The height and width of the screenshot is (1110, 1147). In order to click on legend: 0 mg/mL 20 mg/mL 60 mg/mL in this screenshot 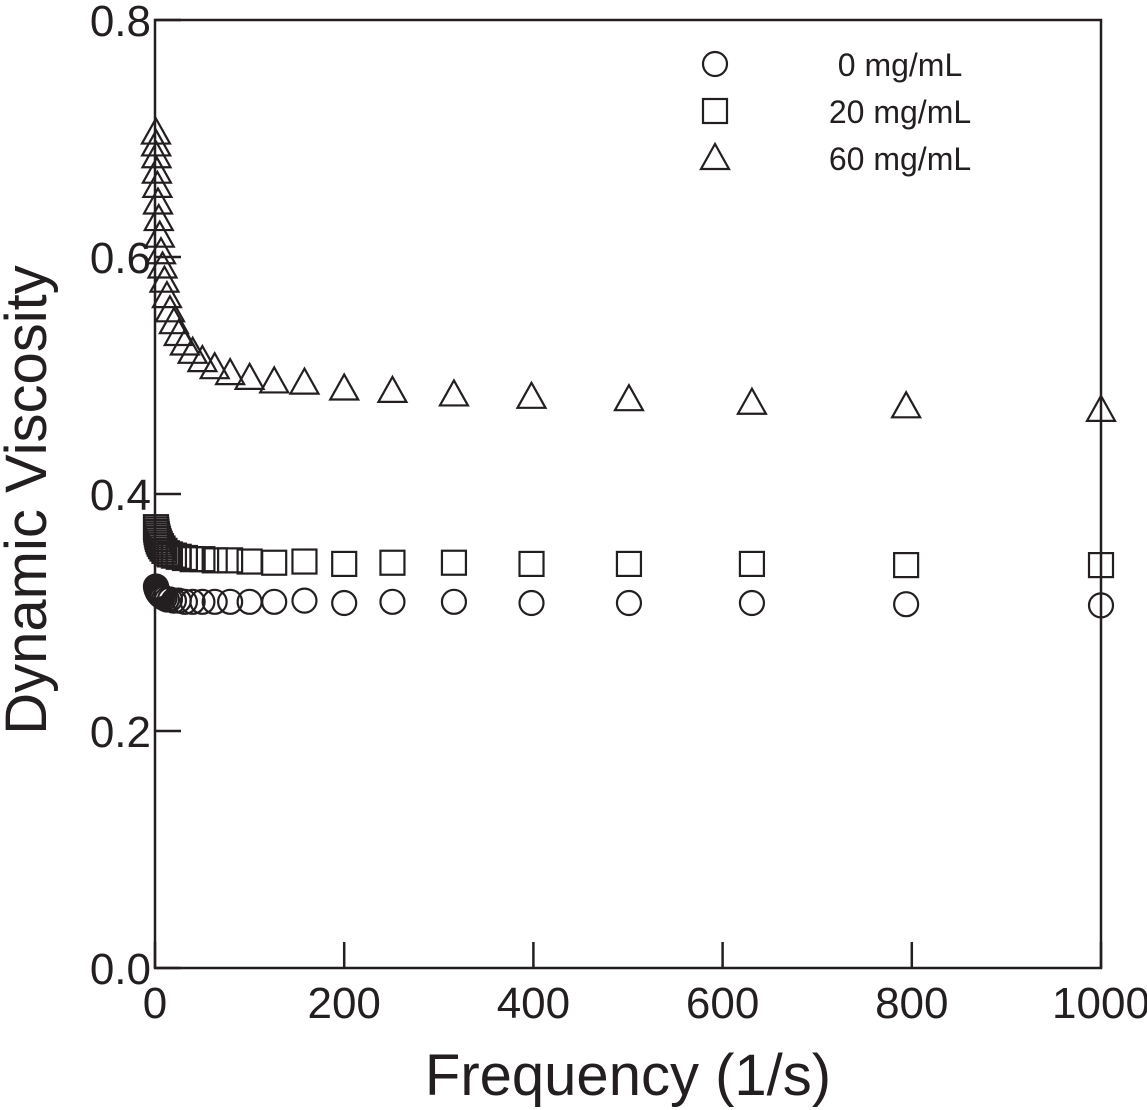, I will do `click(835, 112)`.